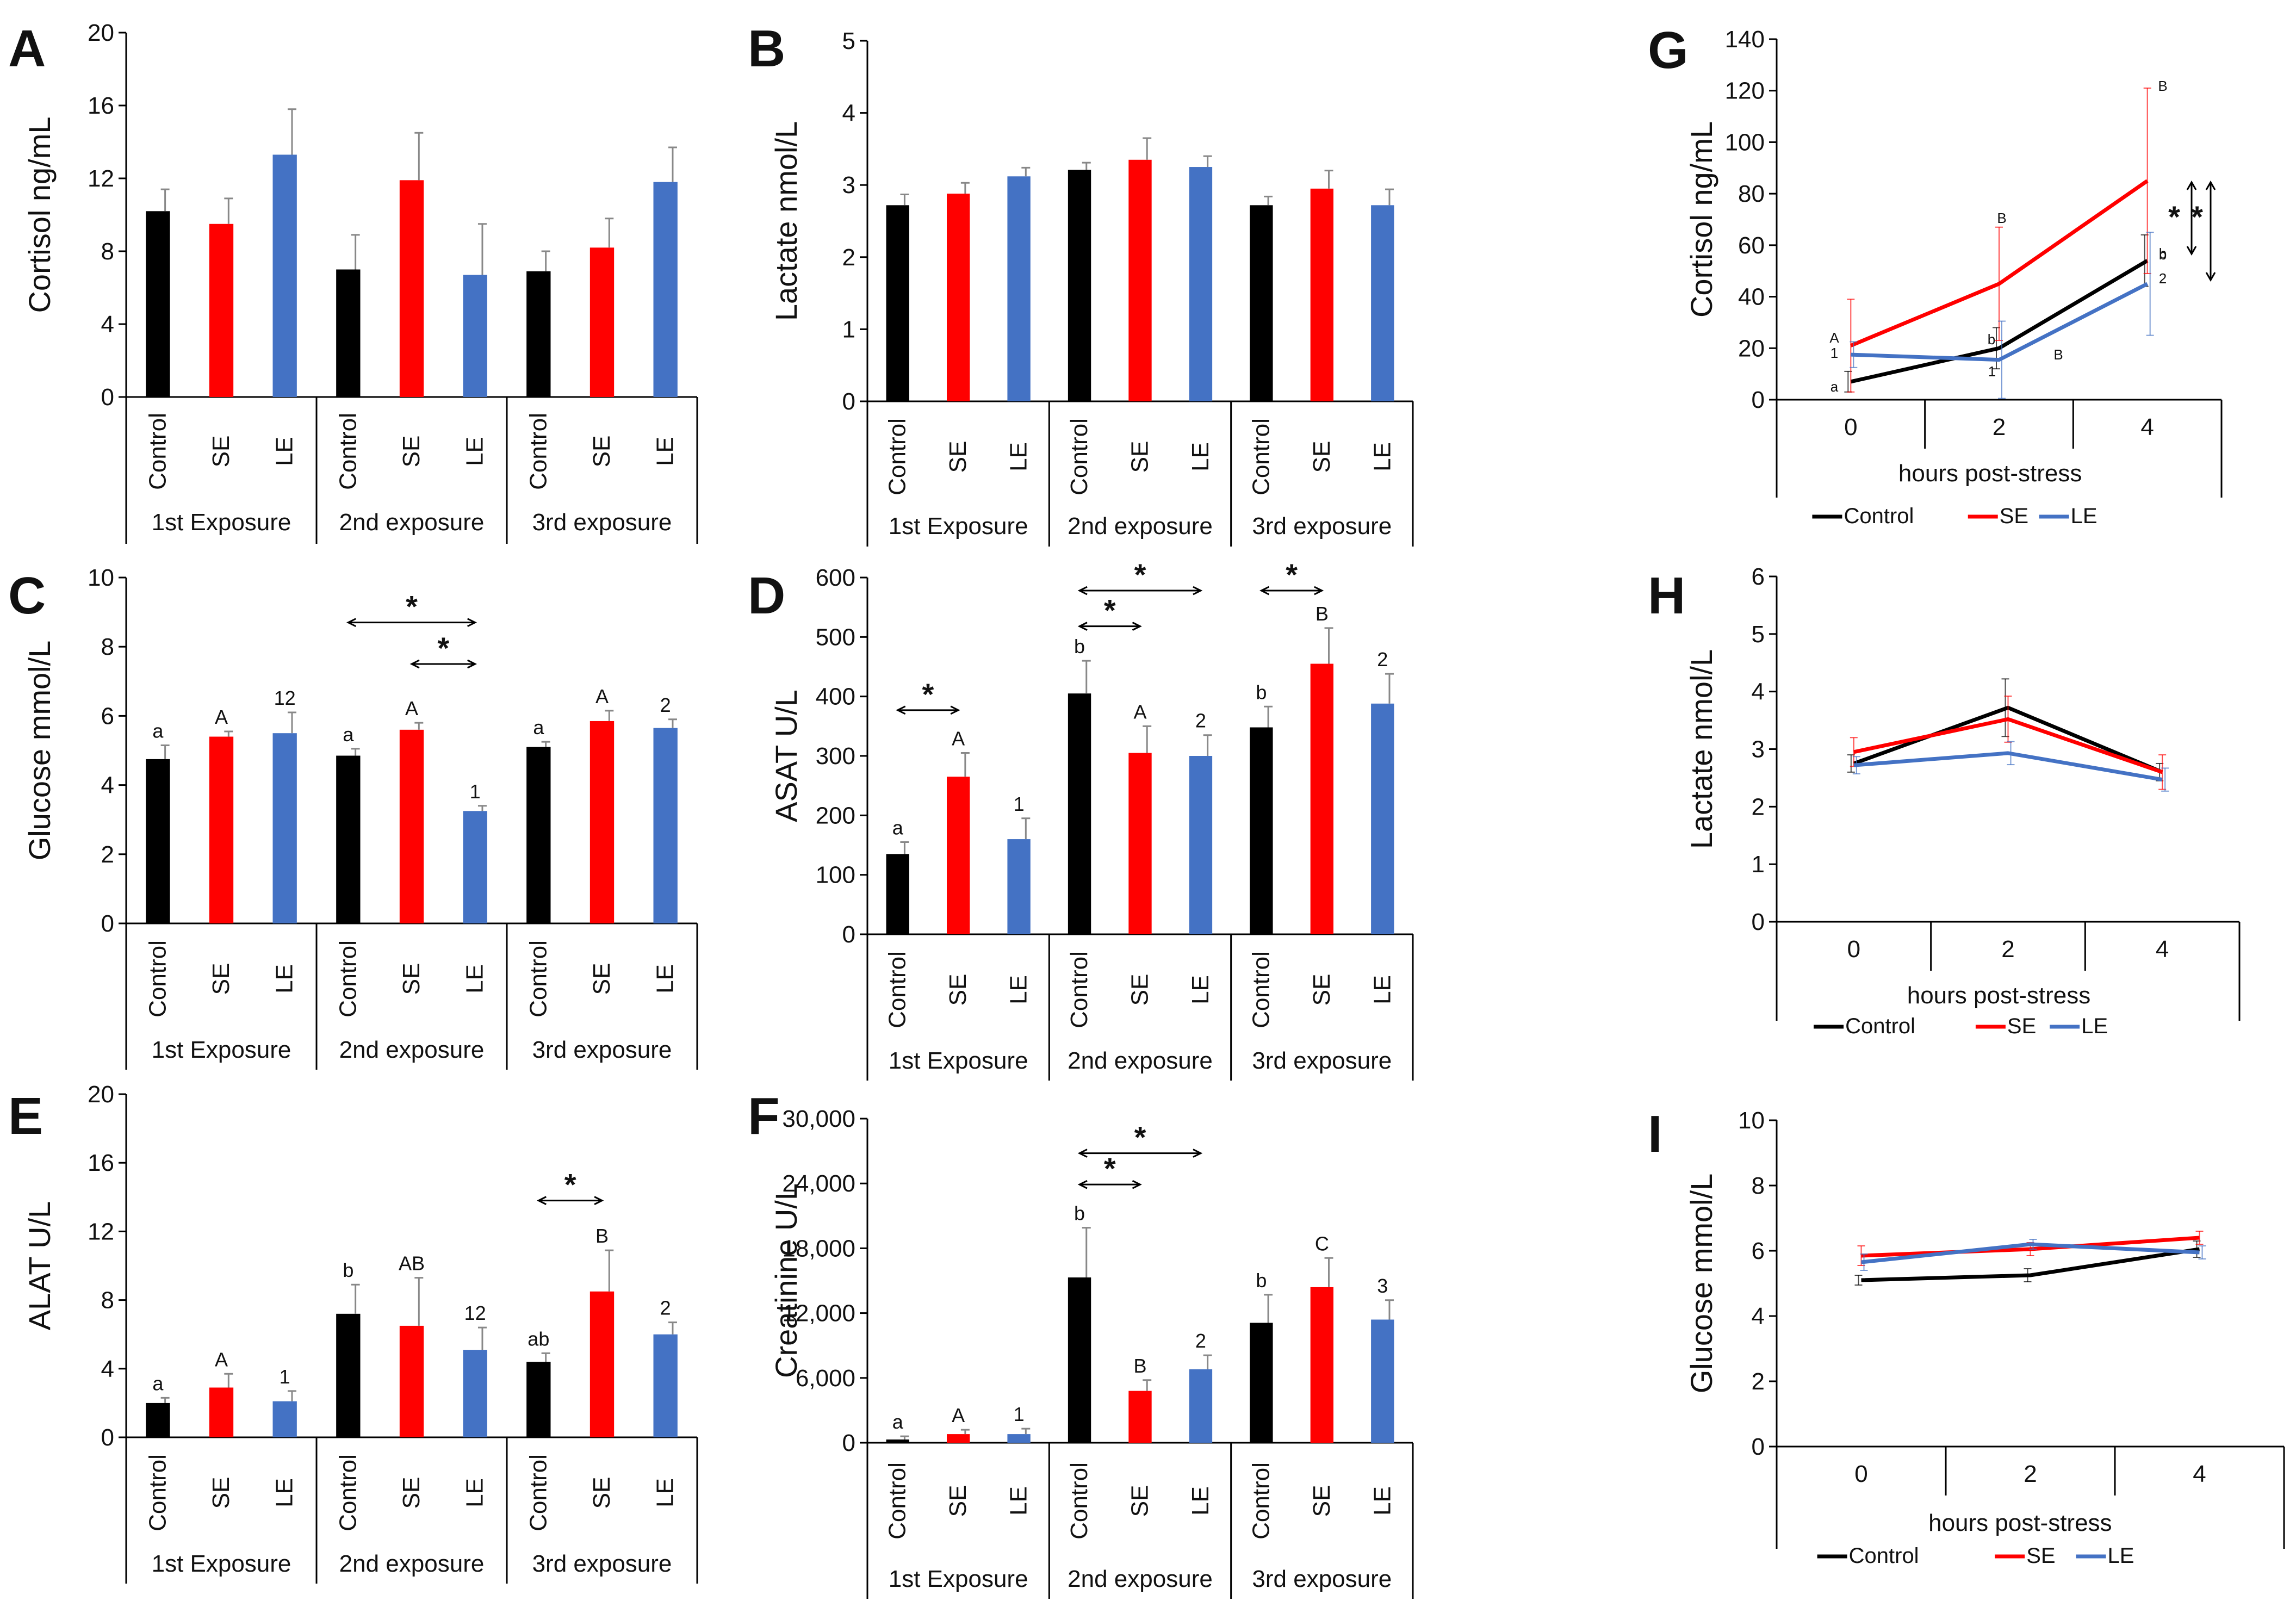 The image size is (2296, 1601). I want to click on panel-letter: C, so click(27, 596).